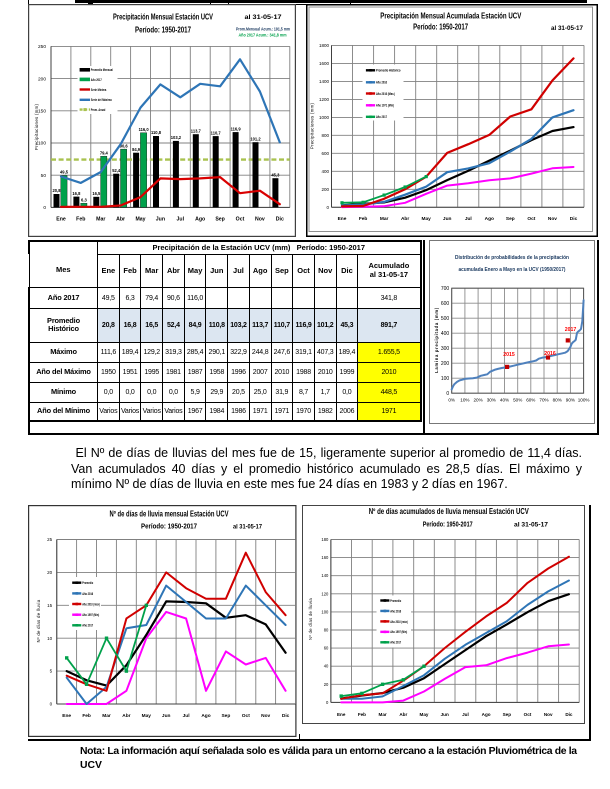 The height and width of the screenshot is (789, 610). What do you see at coordinates (98, 110) in the screenshot?
I see `svg-text: Prom. Anual` at bounding box center [98, 110].